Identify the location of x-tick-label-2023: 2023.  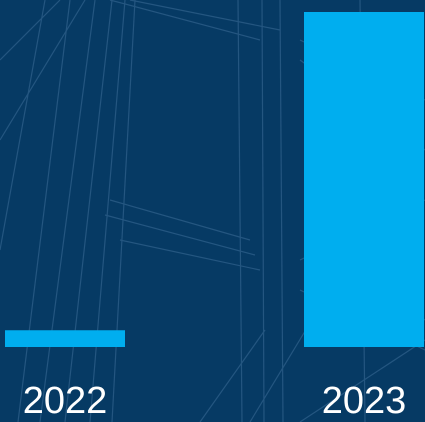
(364, 401).